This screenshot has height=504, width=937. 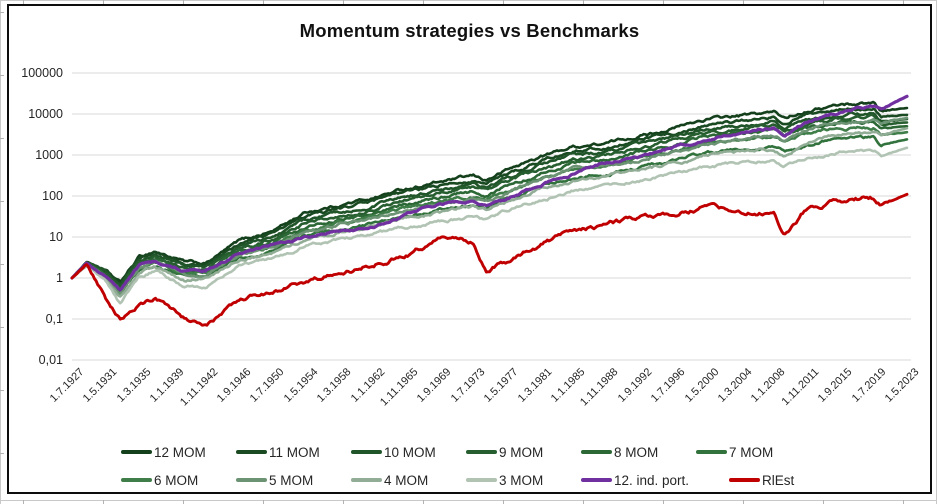 What do you see at coordinates (744, 480) in the screenshot?
I see `legend-swatch-rlest` at bounding box center [744, 480].